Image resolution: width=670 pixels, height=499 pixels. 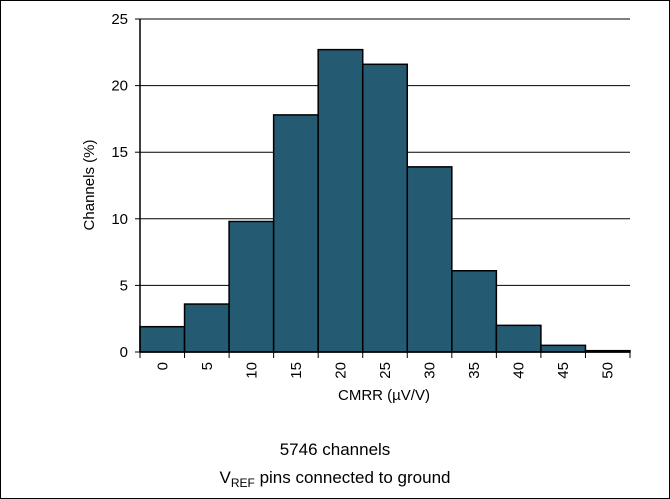 I want to click on x-tick-label: 5, so click(x=207, y=366).